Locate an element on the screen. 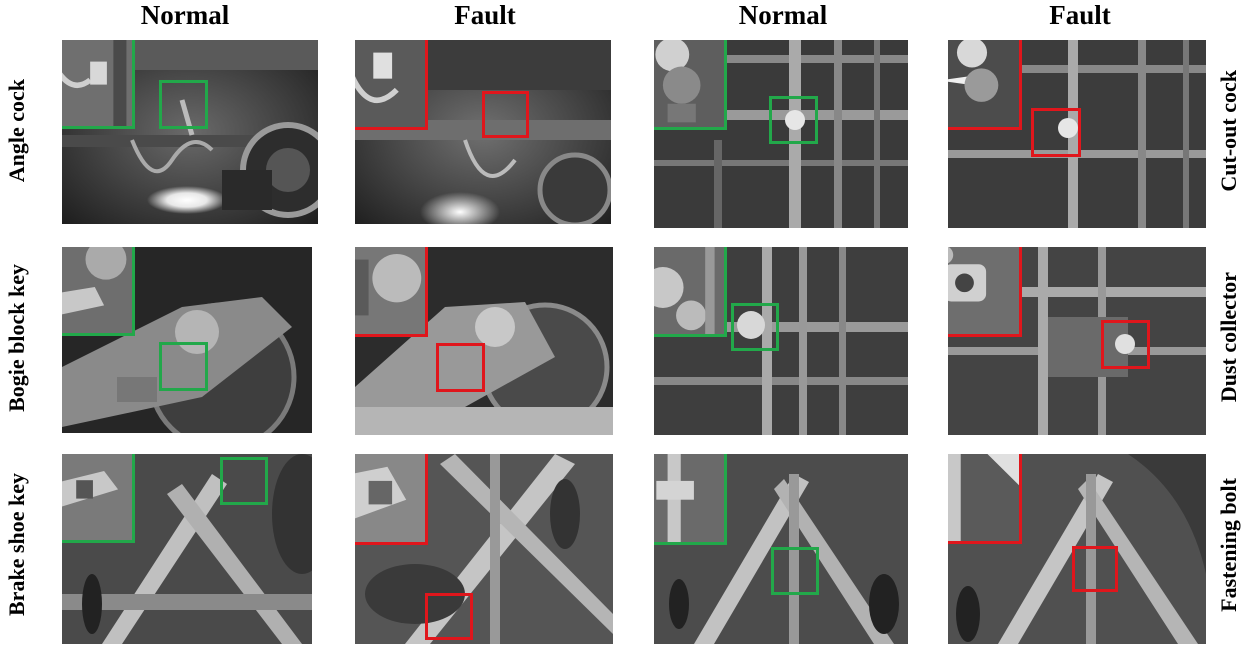 The image size is (1245, 646). column-header-fault-2: Fault is located at coordinates (1080, 15).